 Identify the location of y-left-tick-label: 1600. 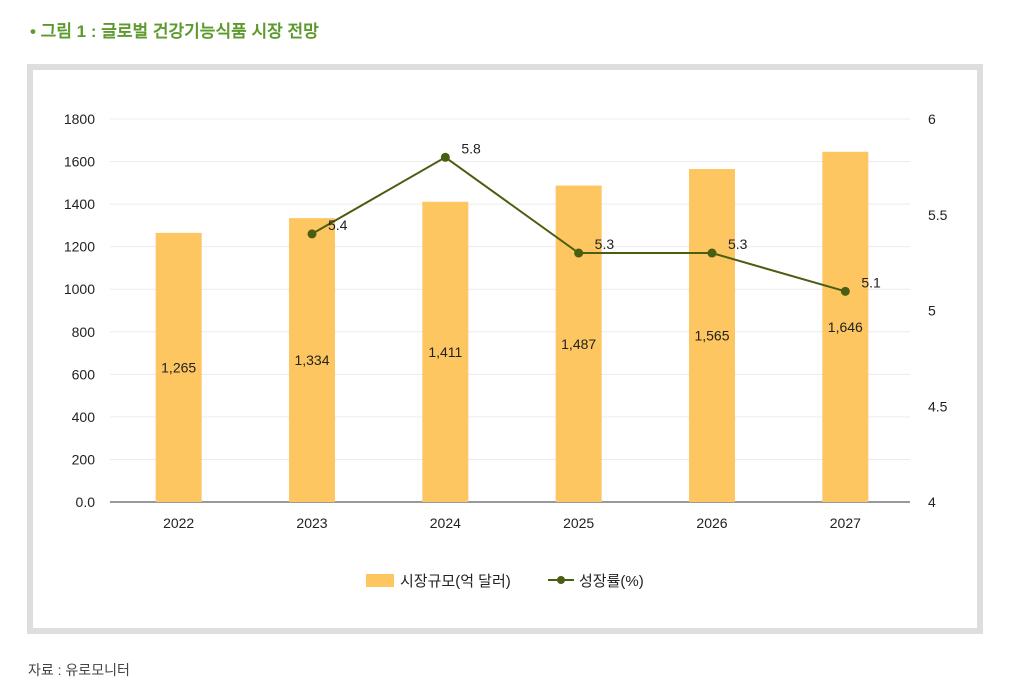
(79, 162).